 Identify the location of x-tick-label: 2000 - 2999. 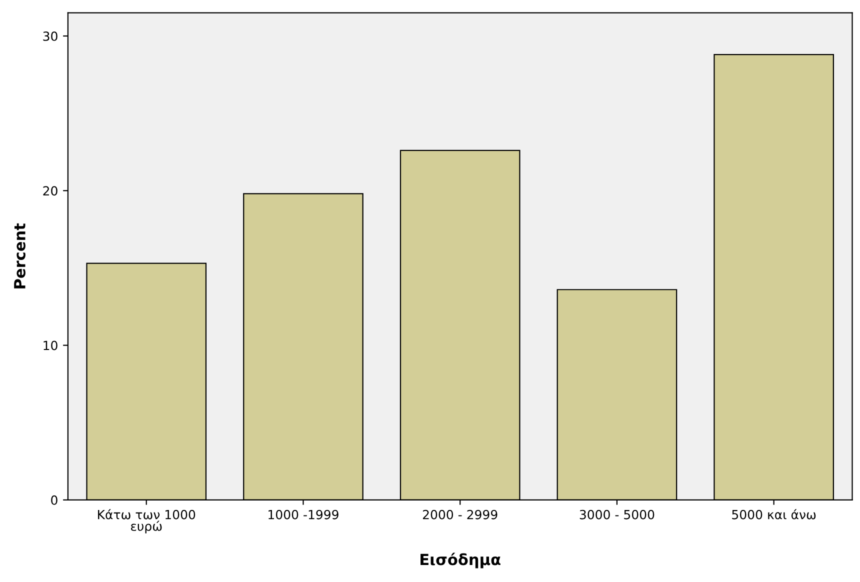
(460, 515).